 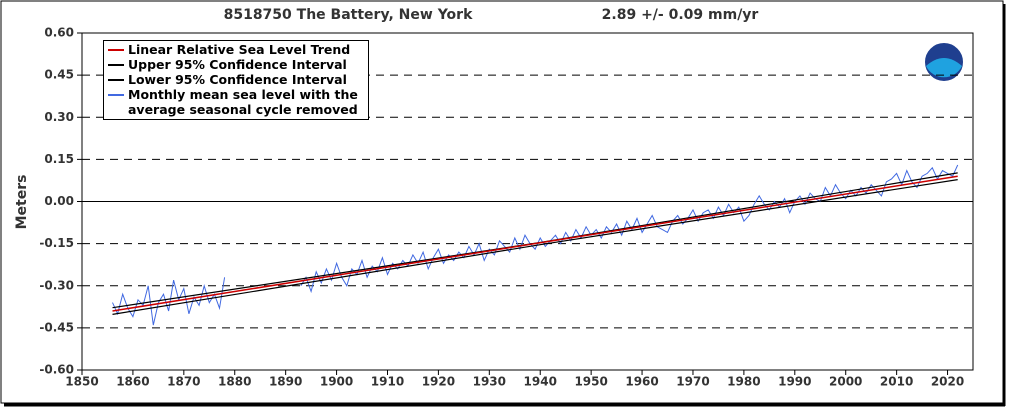 What do you see at coordinates (336, 382) in the screenshot?
I see `x-tick-label: 1900` at bounding box center [336, 382].